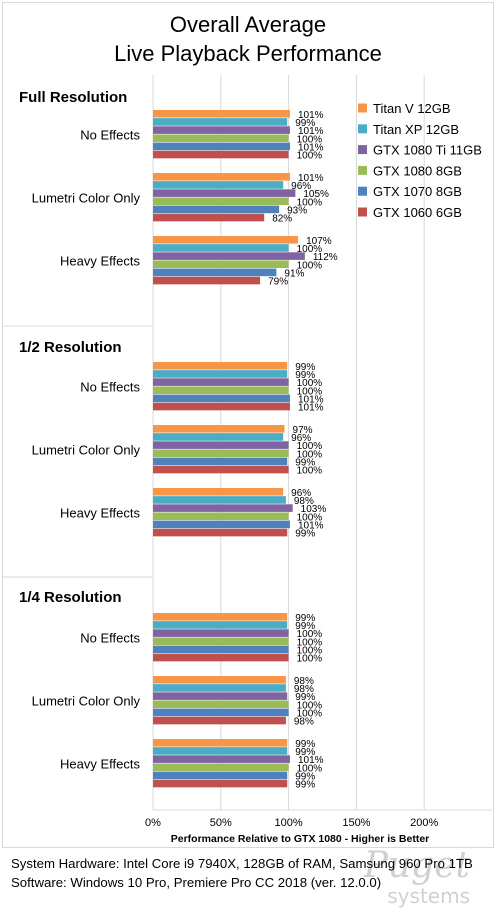 This screenshot has height=914, width=496. I want to click on bar-g3-c3-s4, so click(221, 767).